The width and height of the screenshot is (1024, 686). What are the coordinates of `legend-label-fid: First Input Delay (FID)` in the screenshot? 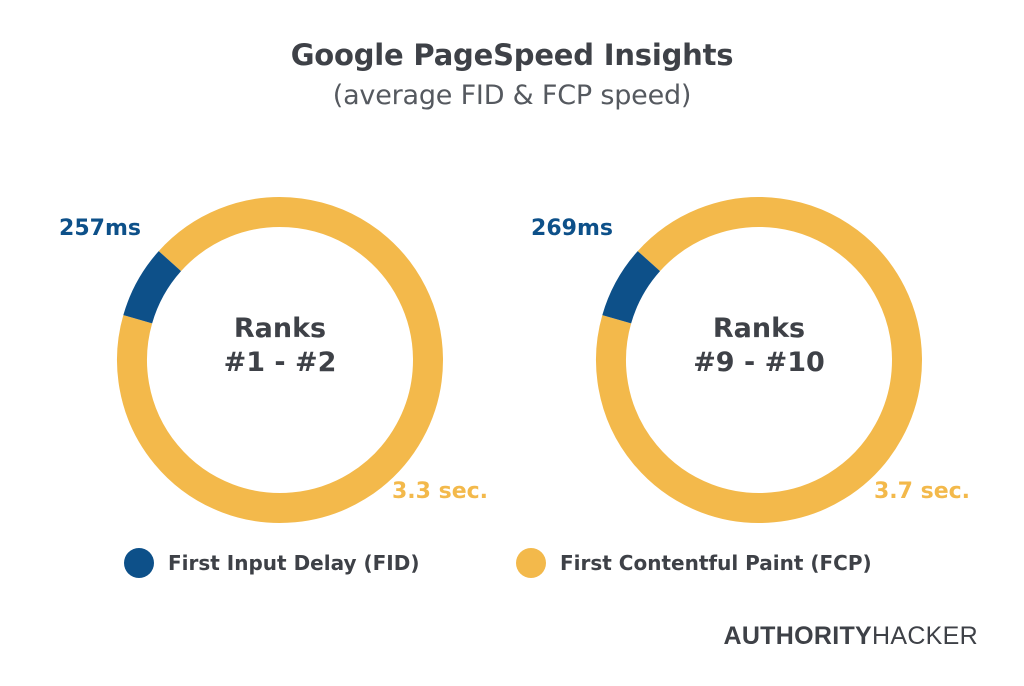 It's located at (294, 563).